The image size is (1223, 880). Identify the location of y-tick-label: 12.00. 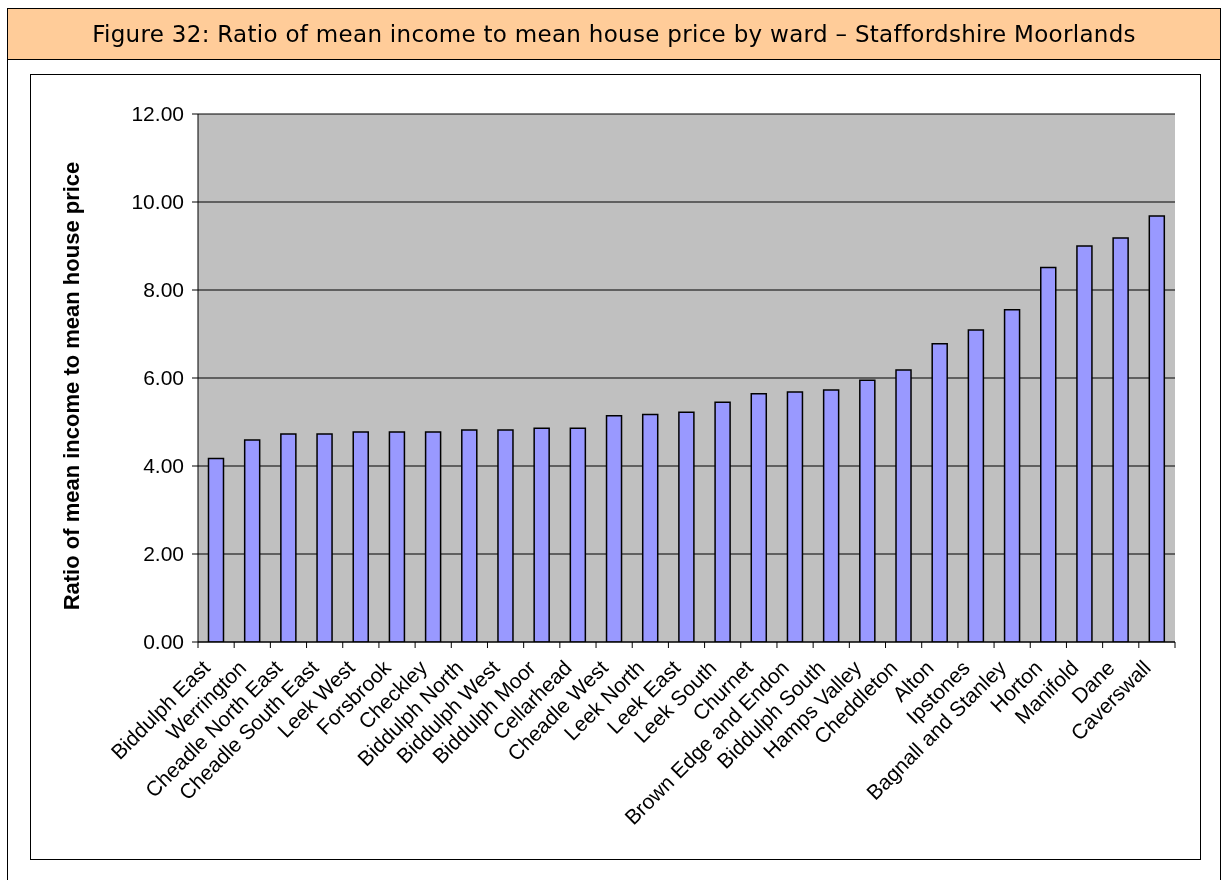
(157, 114).